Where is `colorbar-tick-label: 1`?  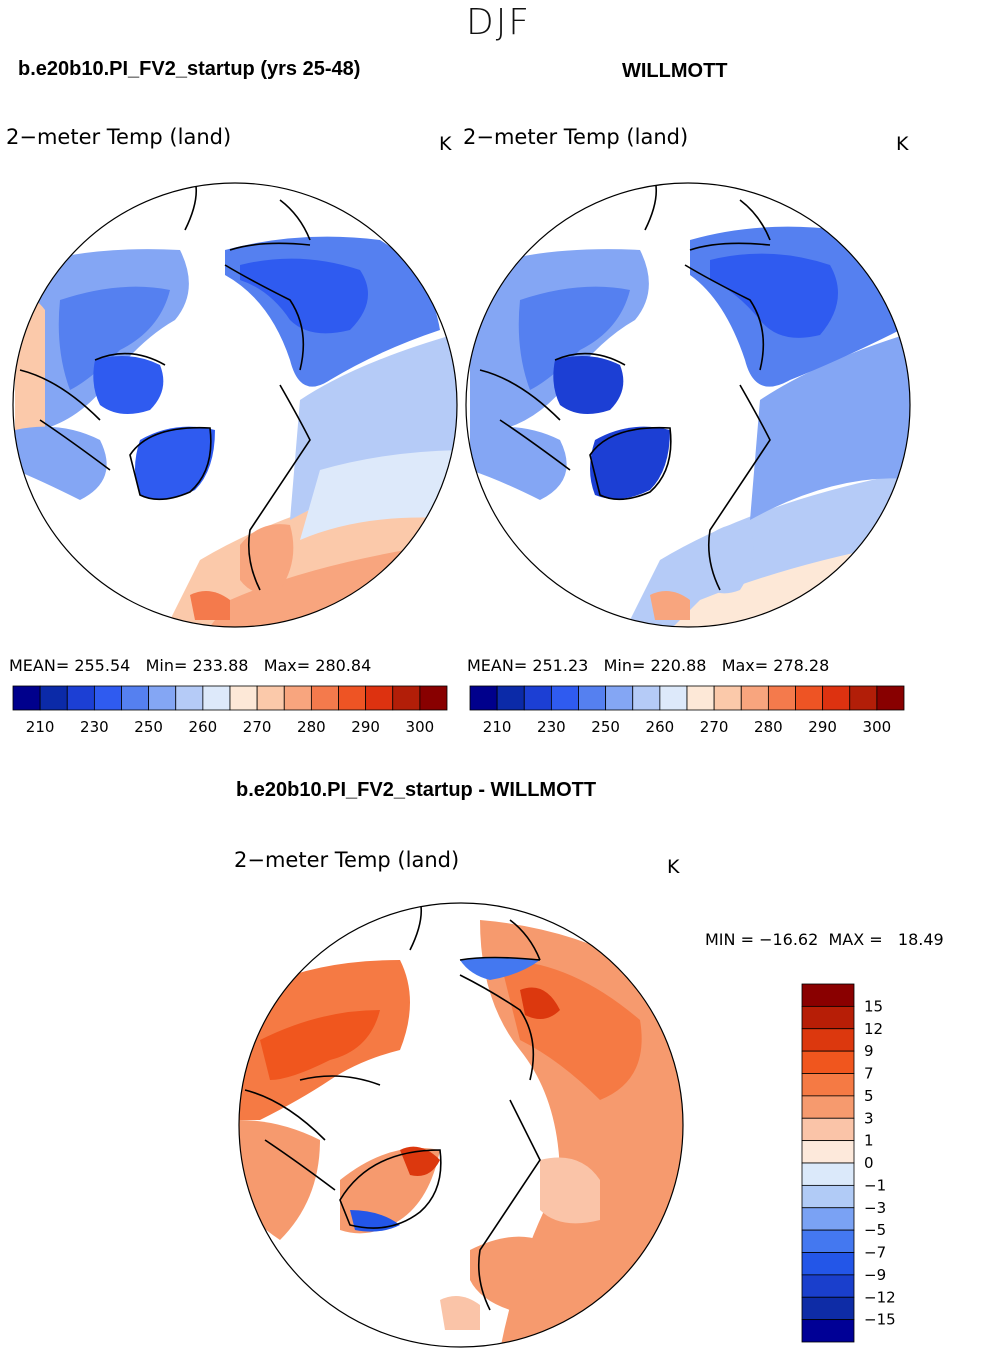 colorbar-tick-label: 1 is located at coordinates (869, 1141).